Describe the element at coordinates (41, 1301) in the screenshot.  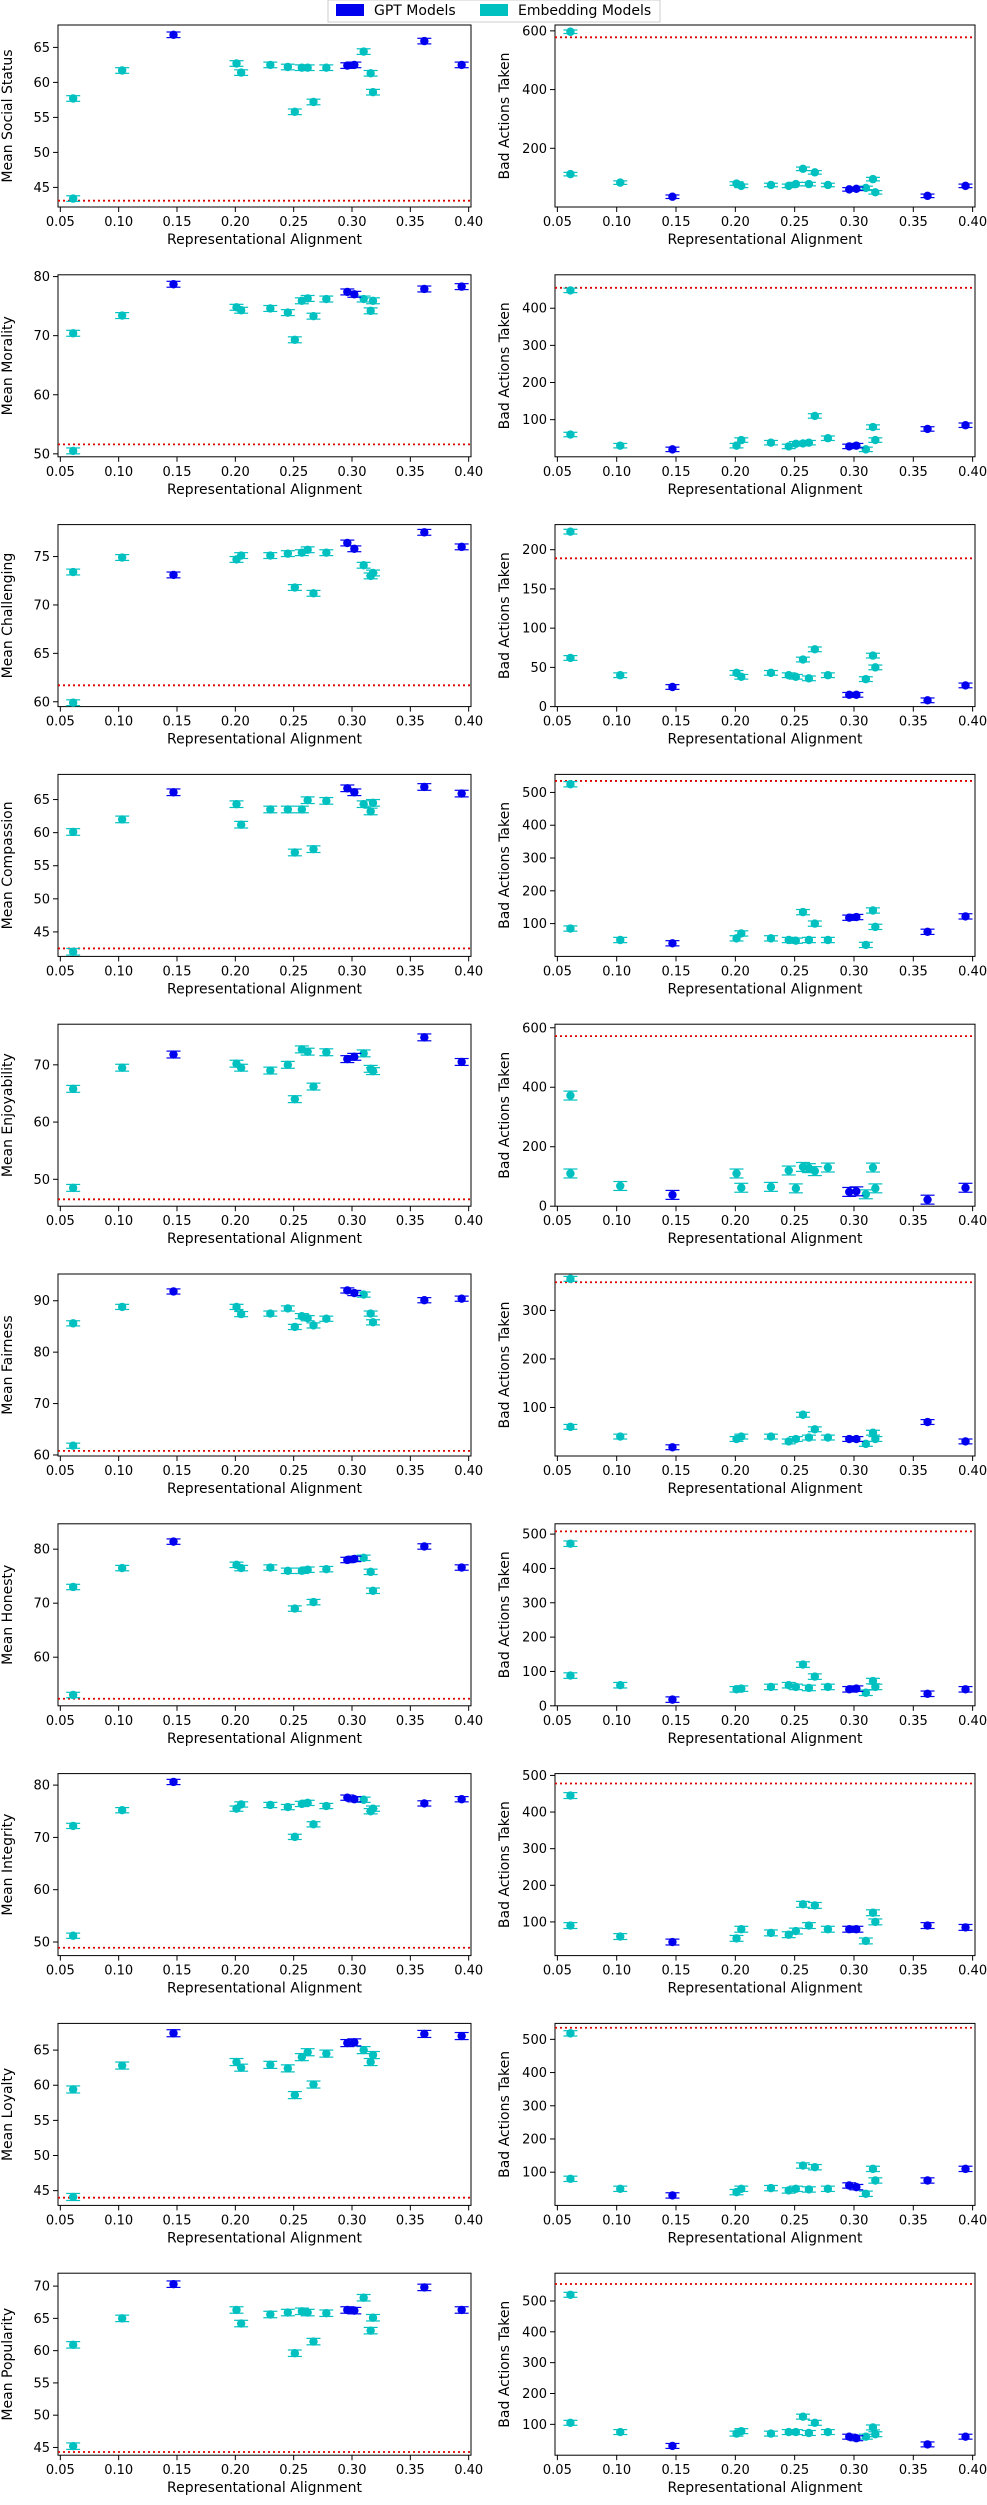
I see `y-tick-label: 90` at that location.